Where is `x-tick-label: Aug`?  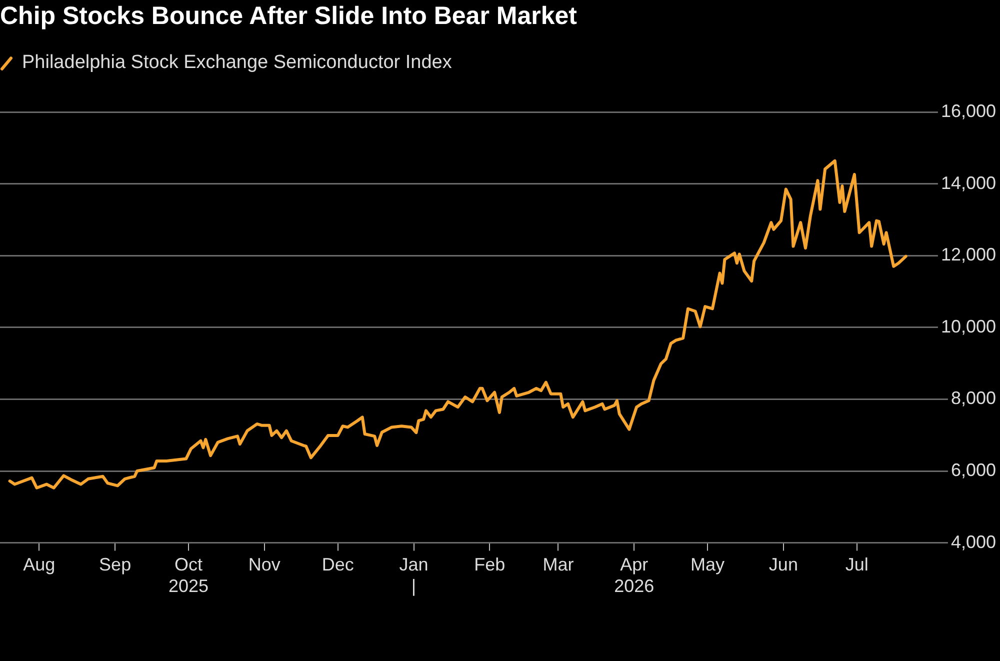 x-tick-label: Aug is located at coordinates (39, 564).